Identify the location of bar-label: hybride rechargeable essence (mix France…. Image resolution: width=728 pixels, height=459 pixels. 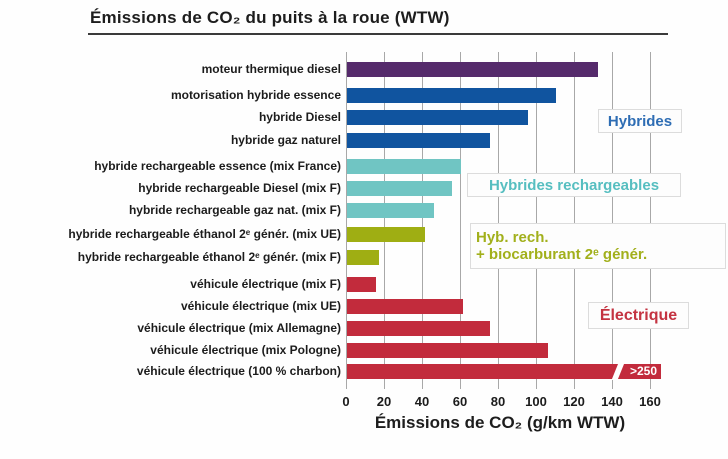
(217, 166).